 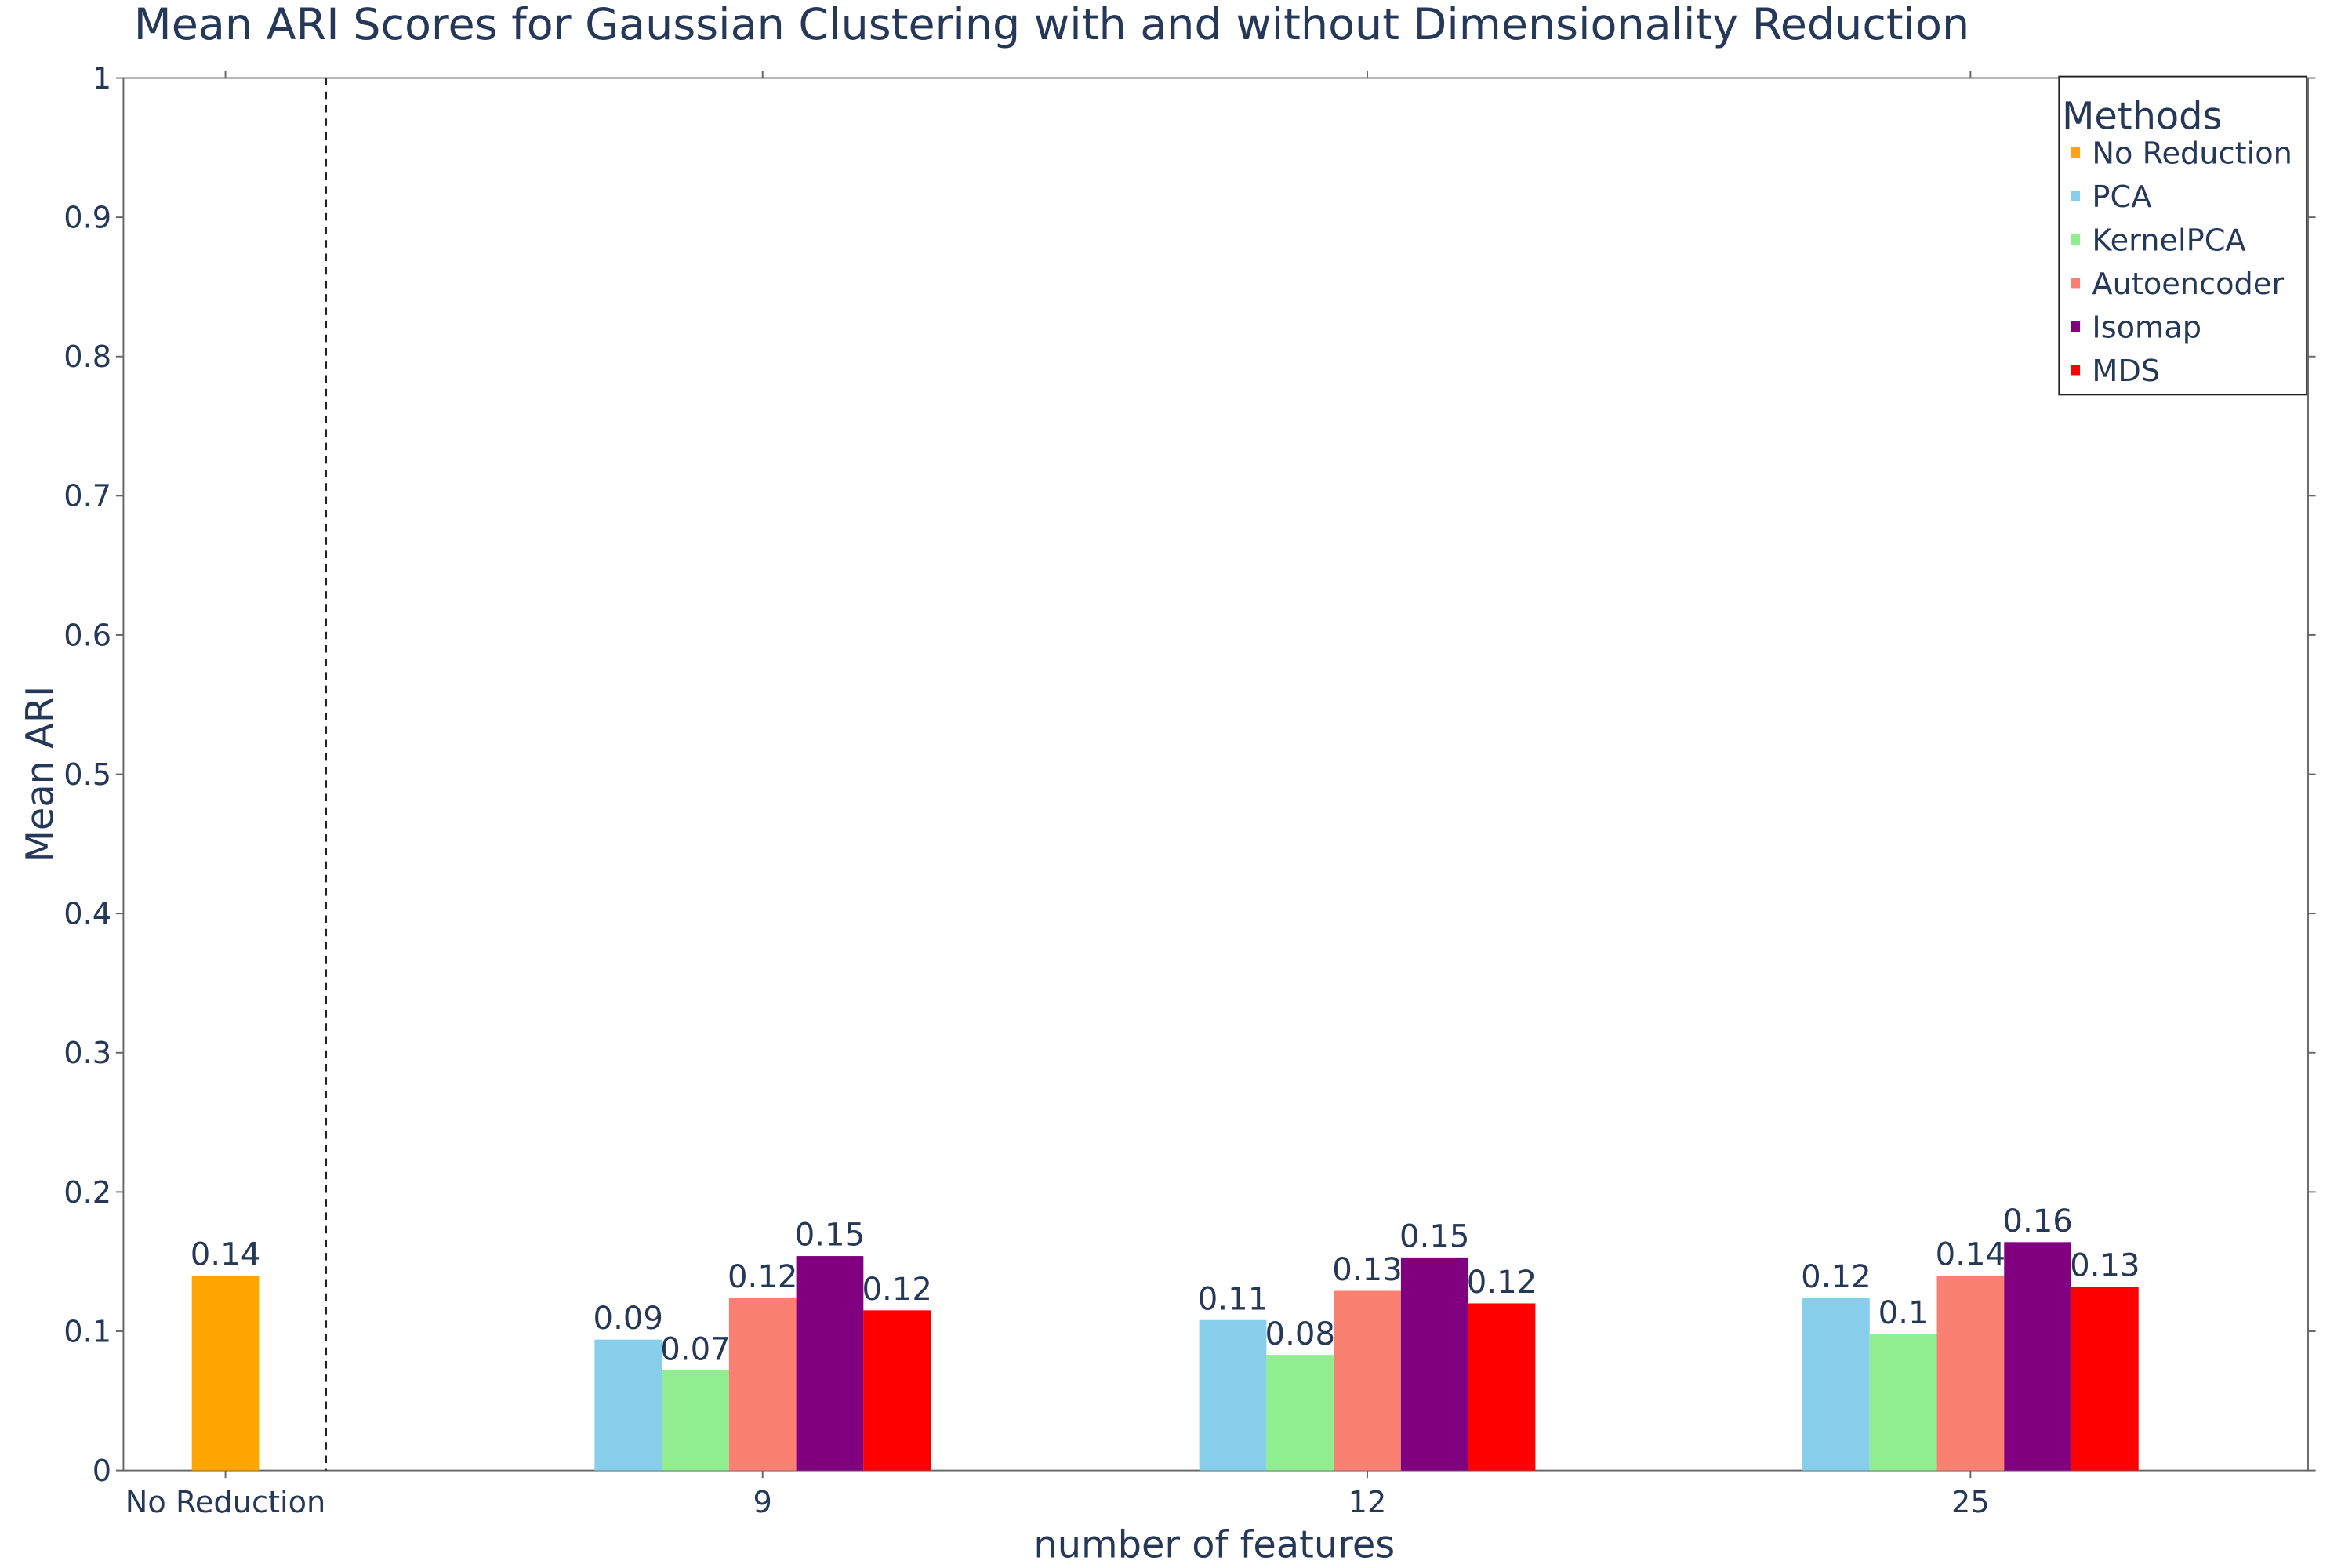 I want to click on y-tick-label: 1, so click(x=102, y=78).